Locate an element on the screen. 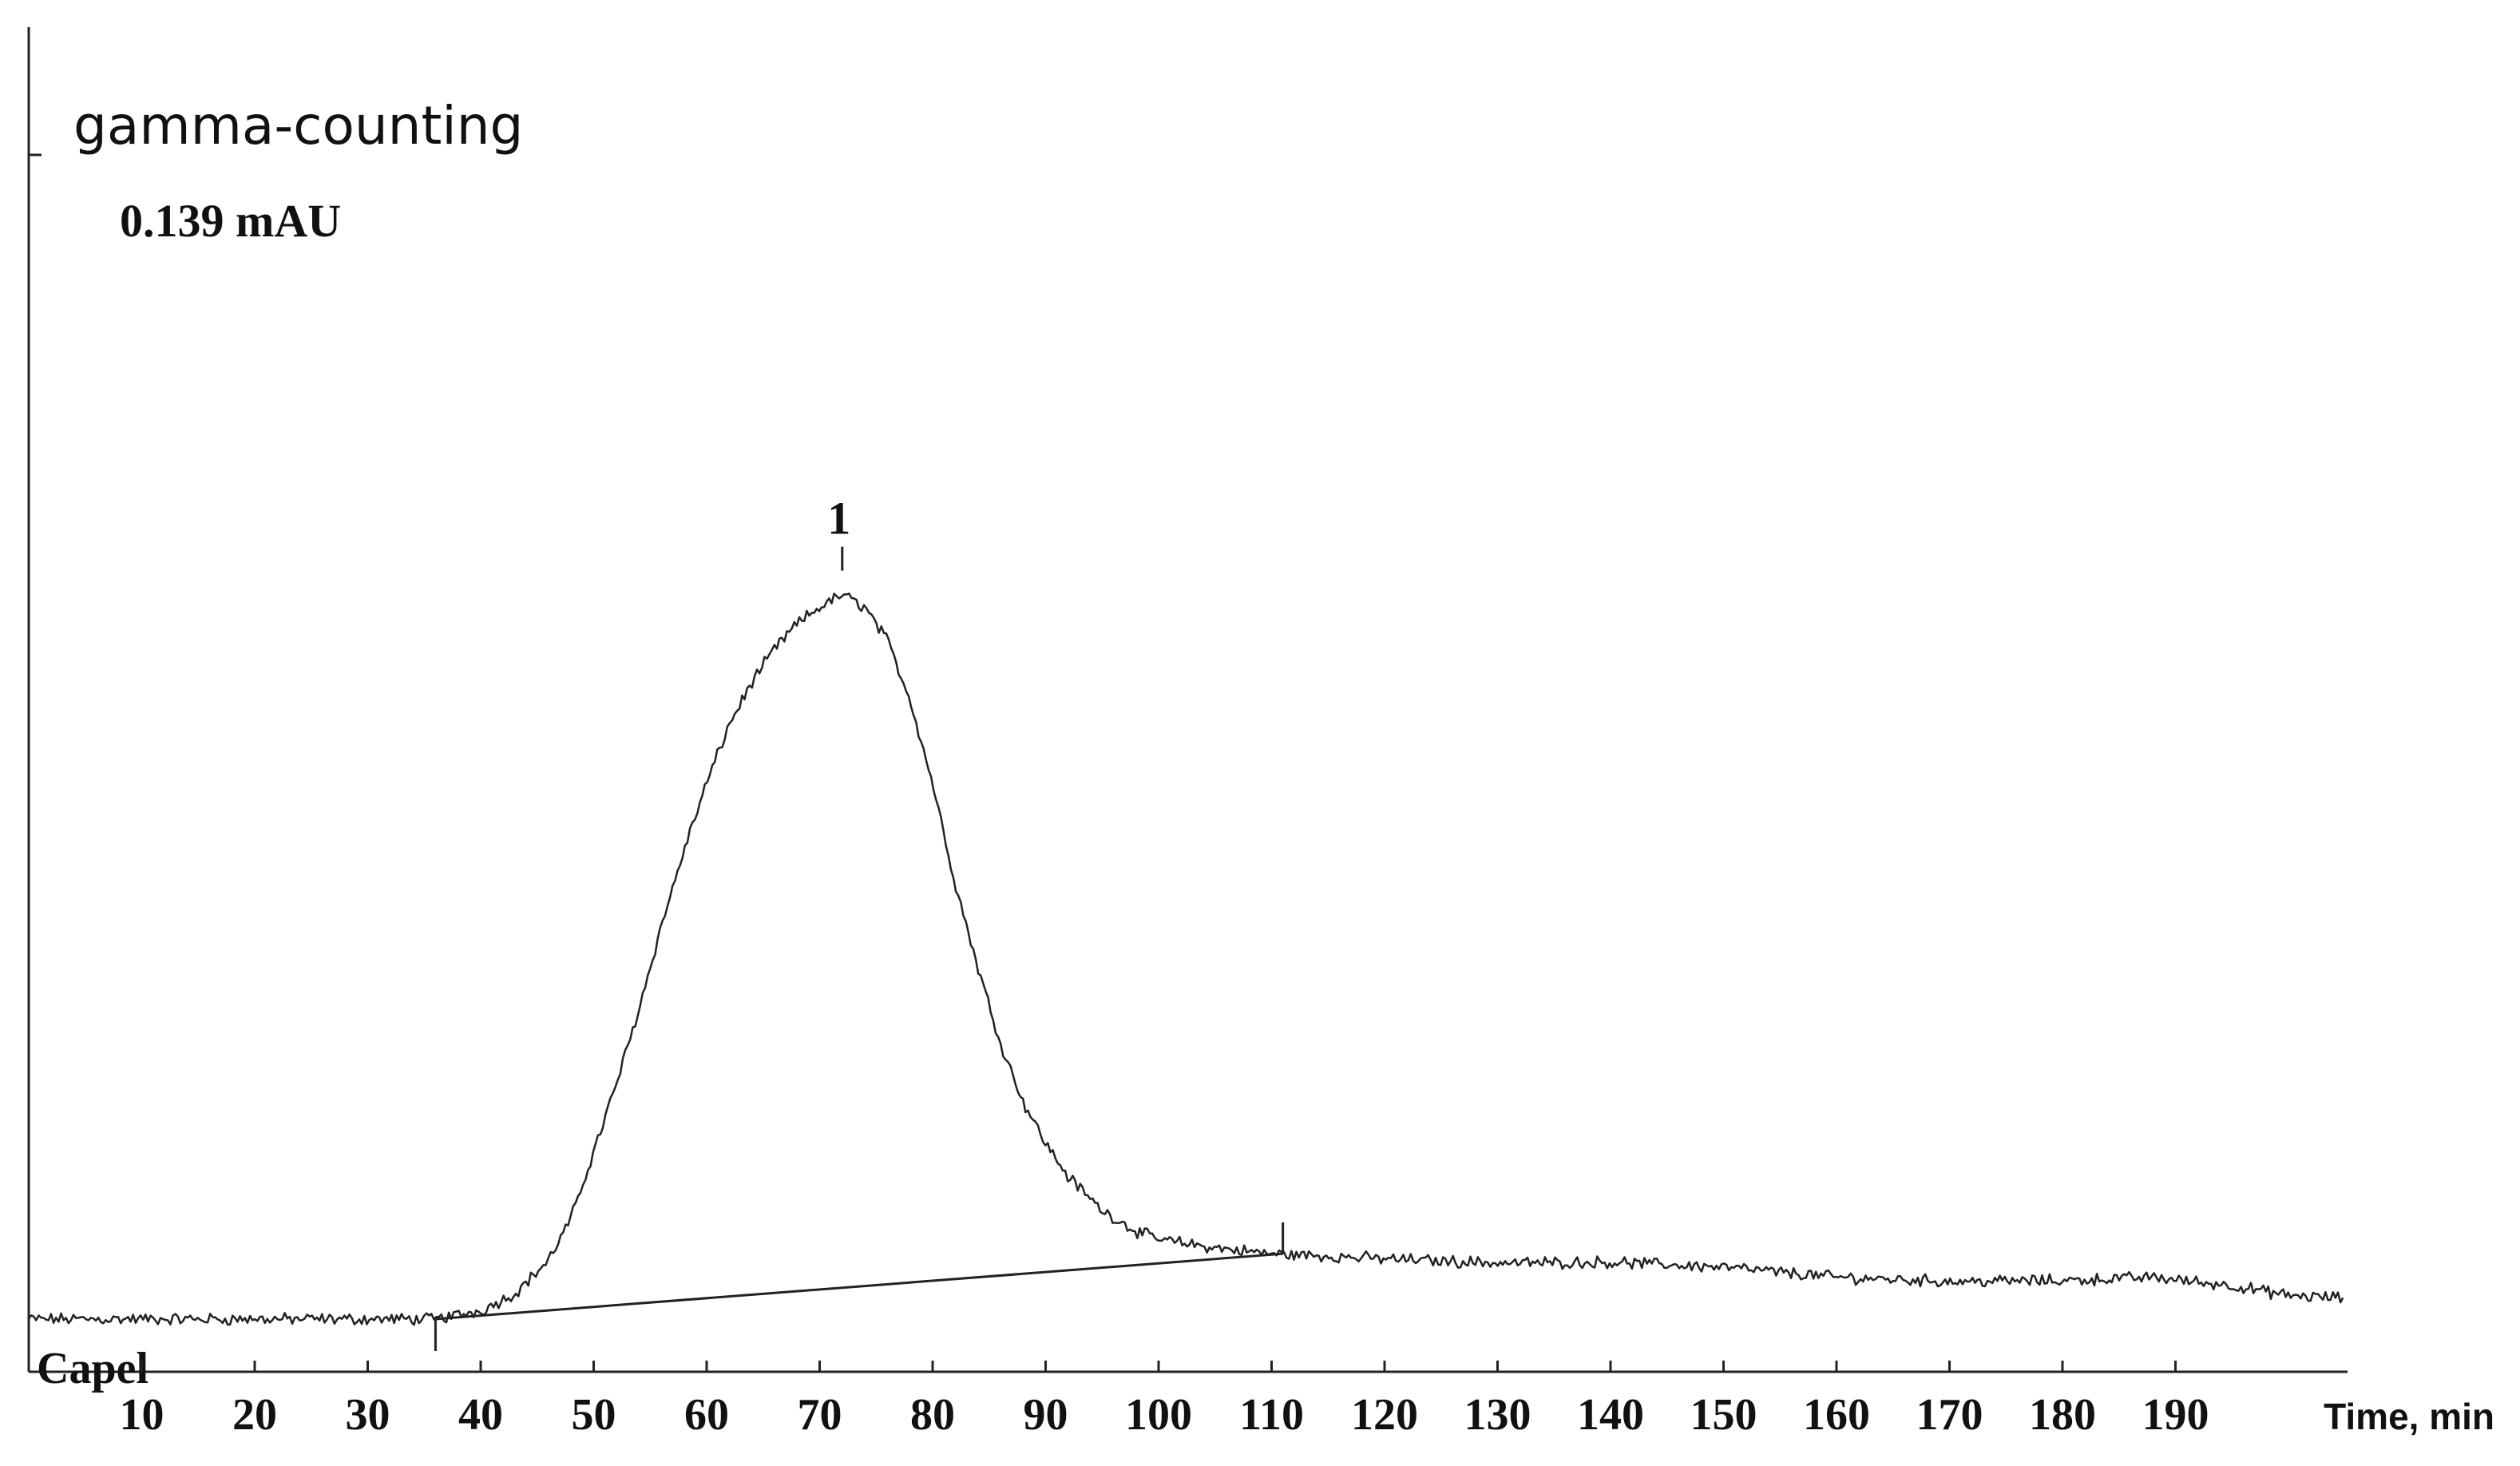  x-tick-label-70: 70 is located at coordinates (820, 1415).